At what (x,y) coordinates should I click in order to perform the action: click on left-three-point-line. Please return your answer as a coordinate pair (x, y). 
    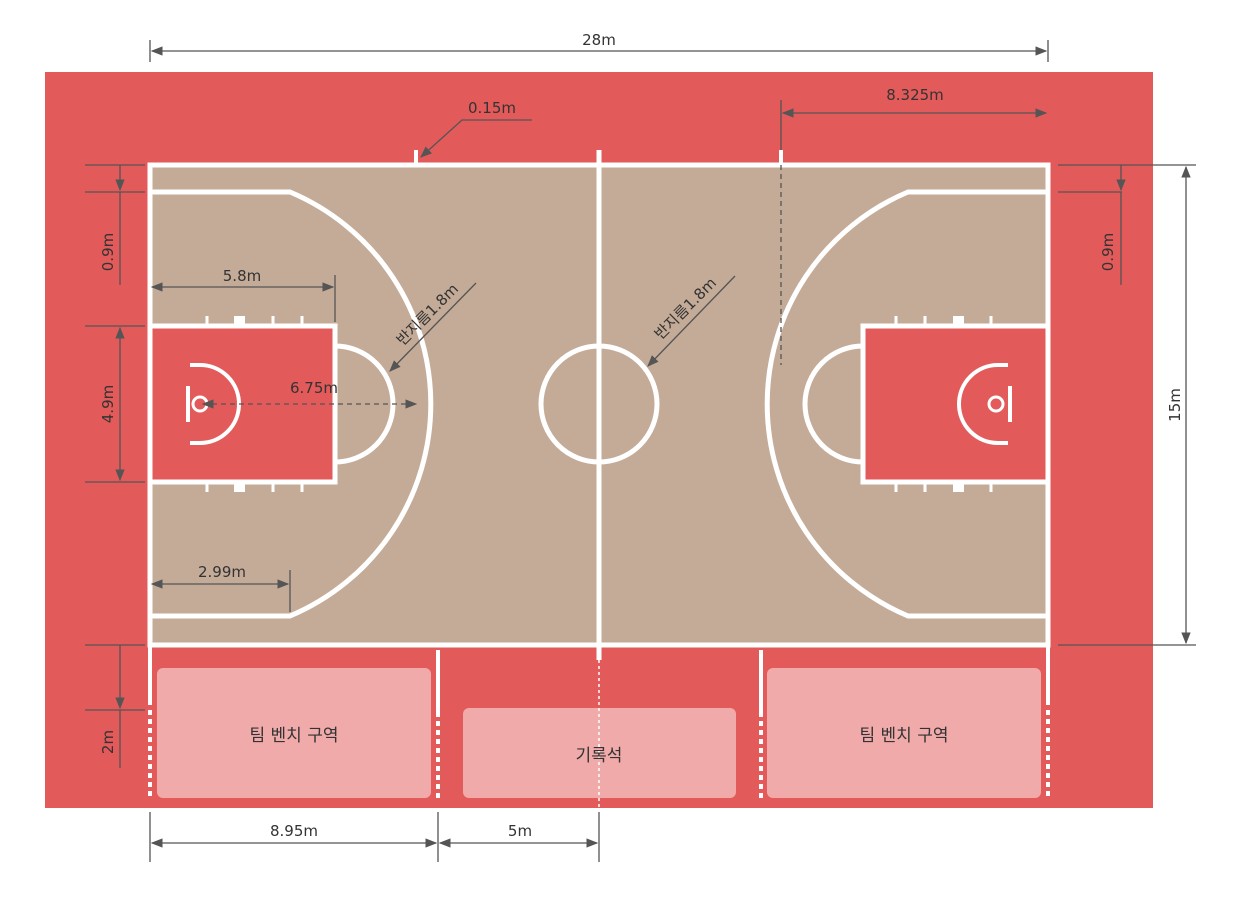
    Looking at the image, I should click on (292, 404).